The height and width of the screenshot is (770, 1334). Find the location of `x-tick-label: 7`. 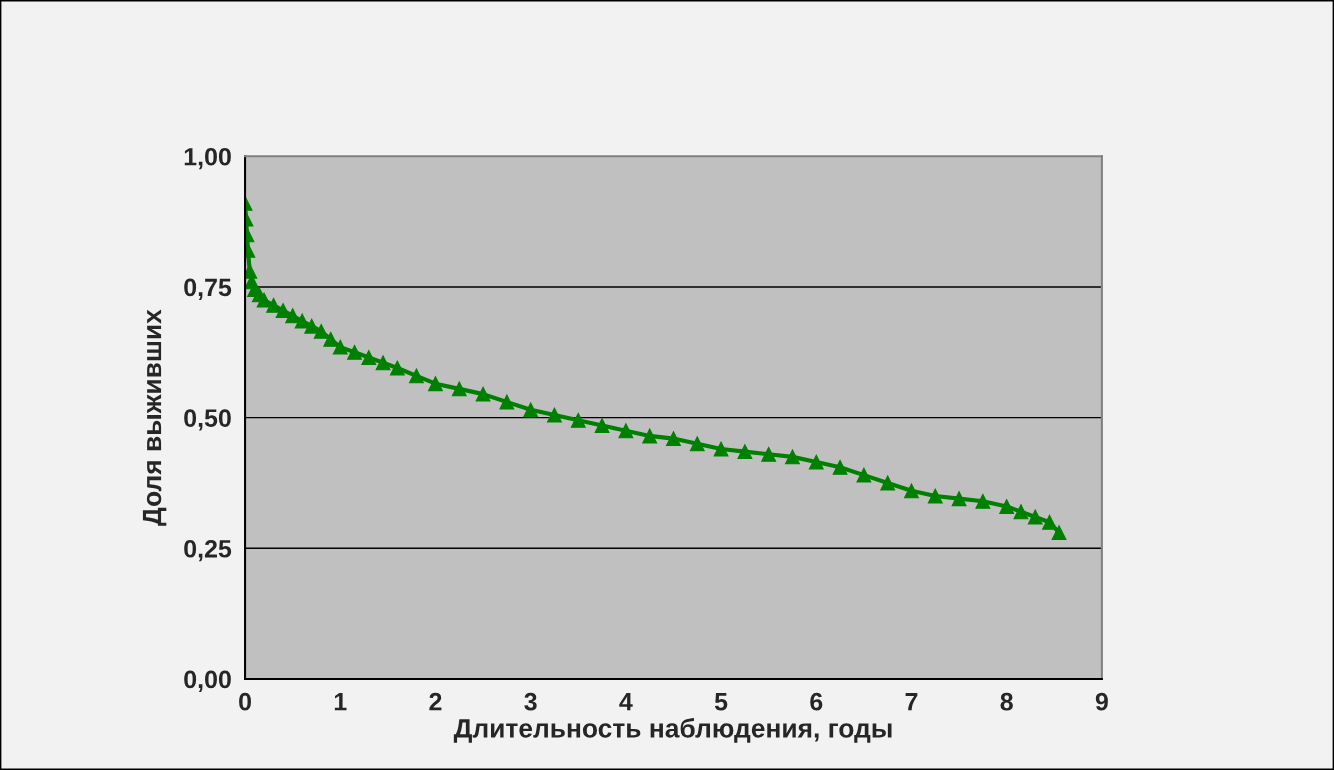

x-tick-label: 7 is located at coordinates (911, 702).